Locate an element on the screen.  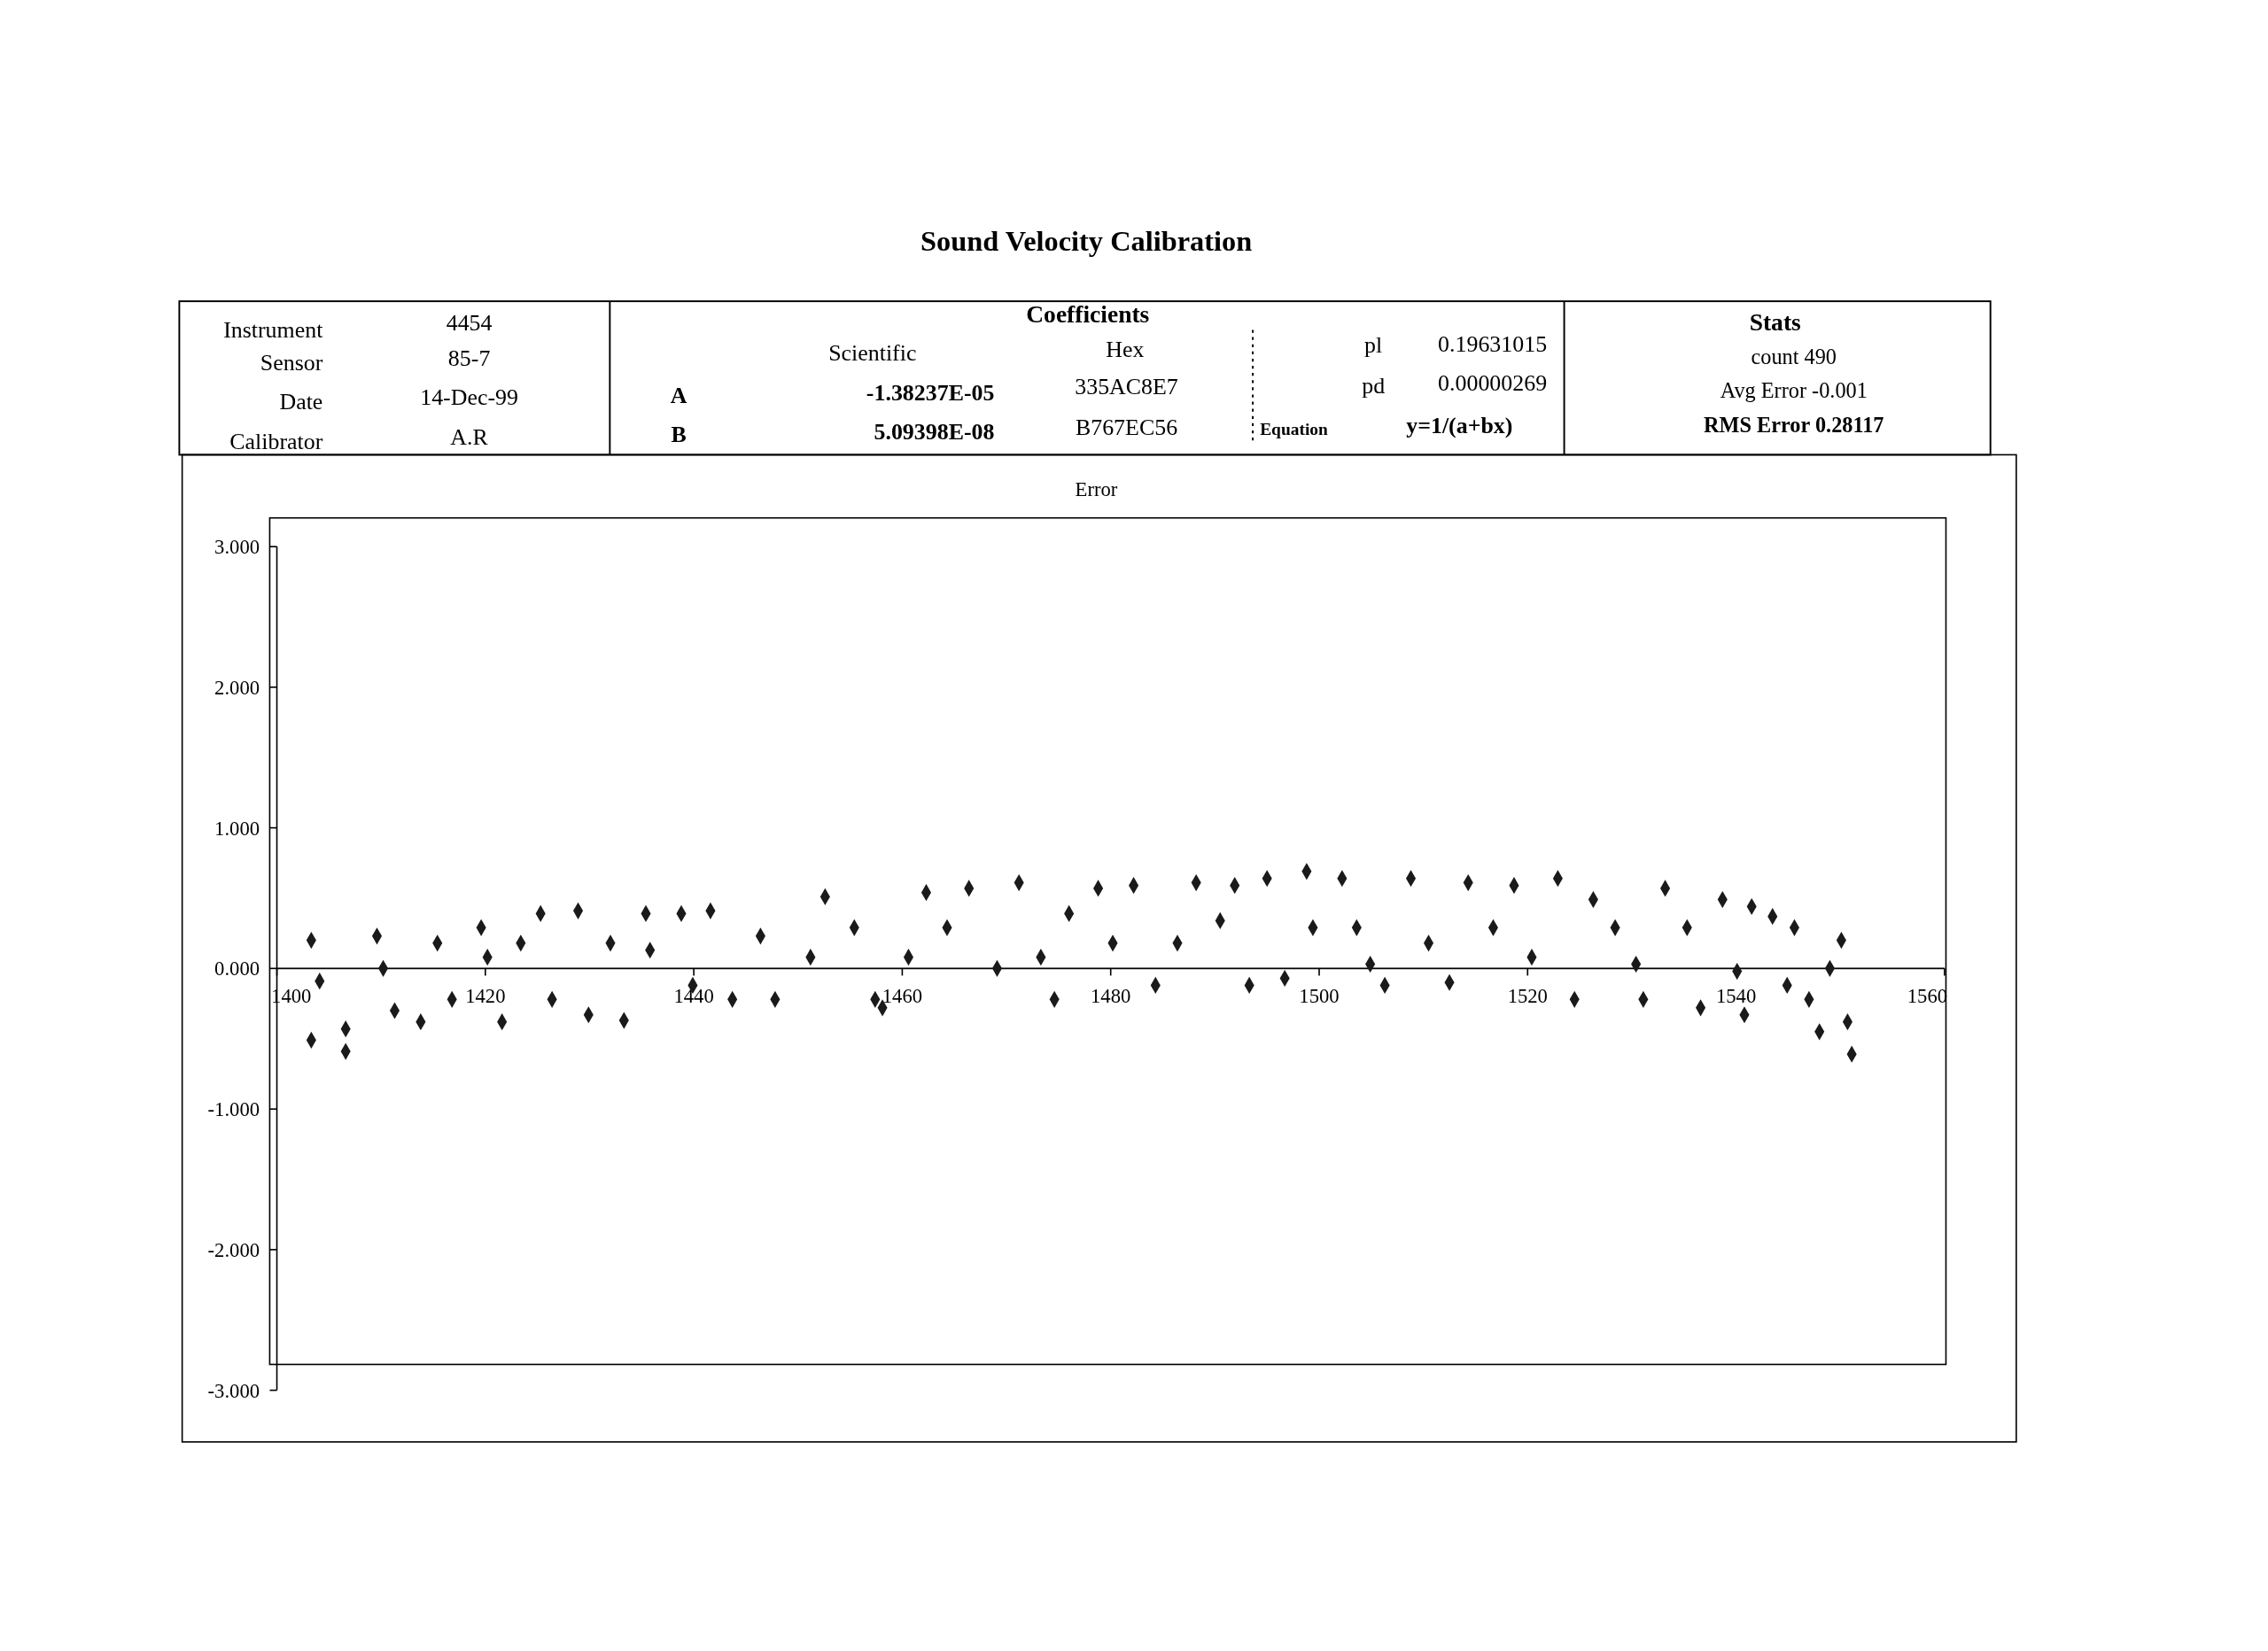
chart-title: Sound Velocity Calibration is located at coordinates (1086, 241).